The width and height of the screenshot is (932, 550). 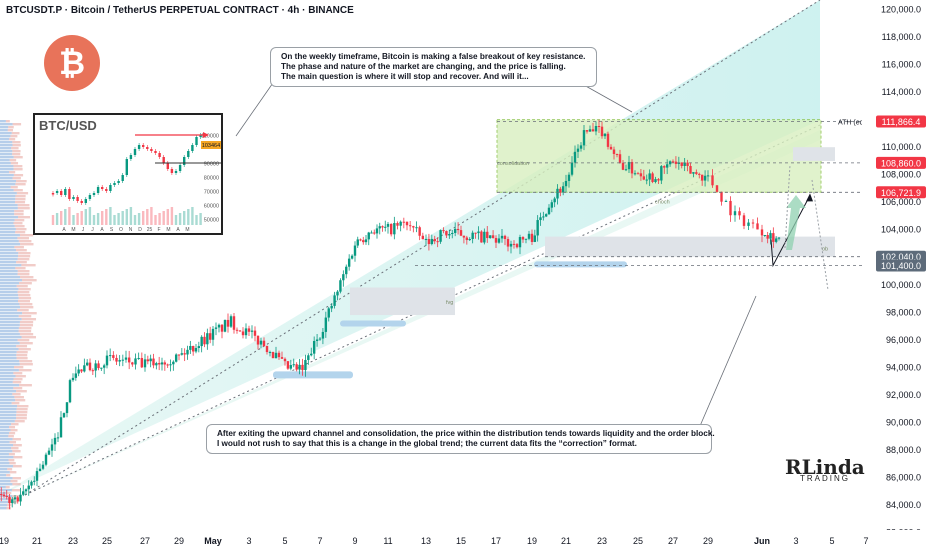 What do you see at coordinates (897, 275) in the screenshot?
I see `price-axis-background` at bounding box center [897, 275].